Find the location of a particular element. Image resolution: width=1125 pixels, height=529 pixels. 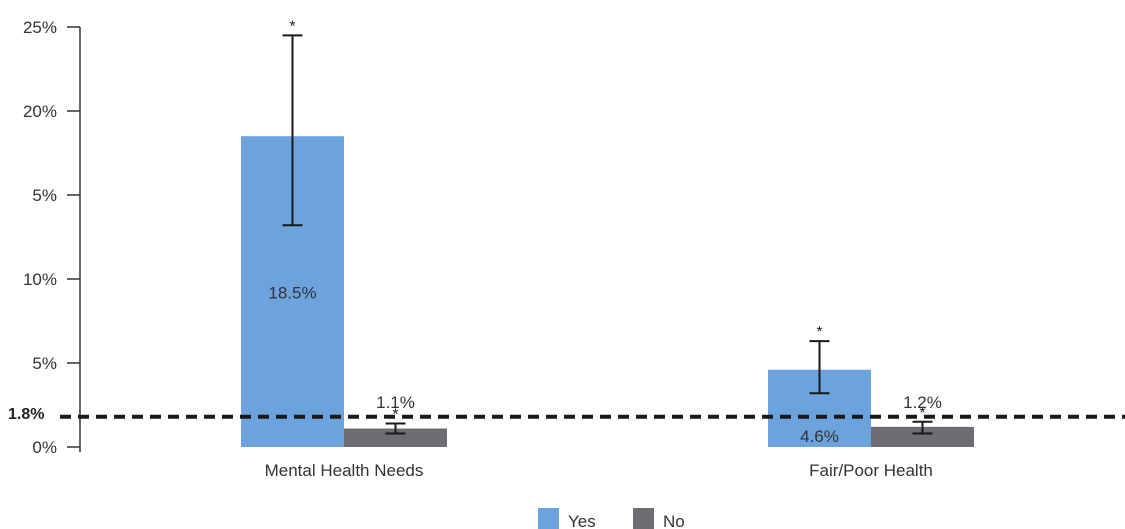

legend-swatch-yes is located at coordinates (548, 518).